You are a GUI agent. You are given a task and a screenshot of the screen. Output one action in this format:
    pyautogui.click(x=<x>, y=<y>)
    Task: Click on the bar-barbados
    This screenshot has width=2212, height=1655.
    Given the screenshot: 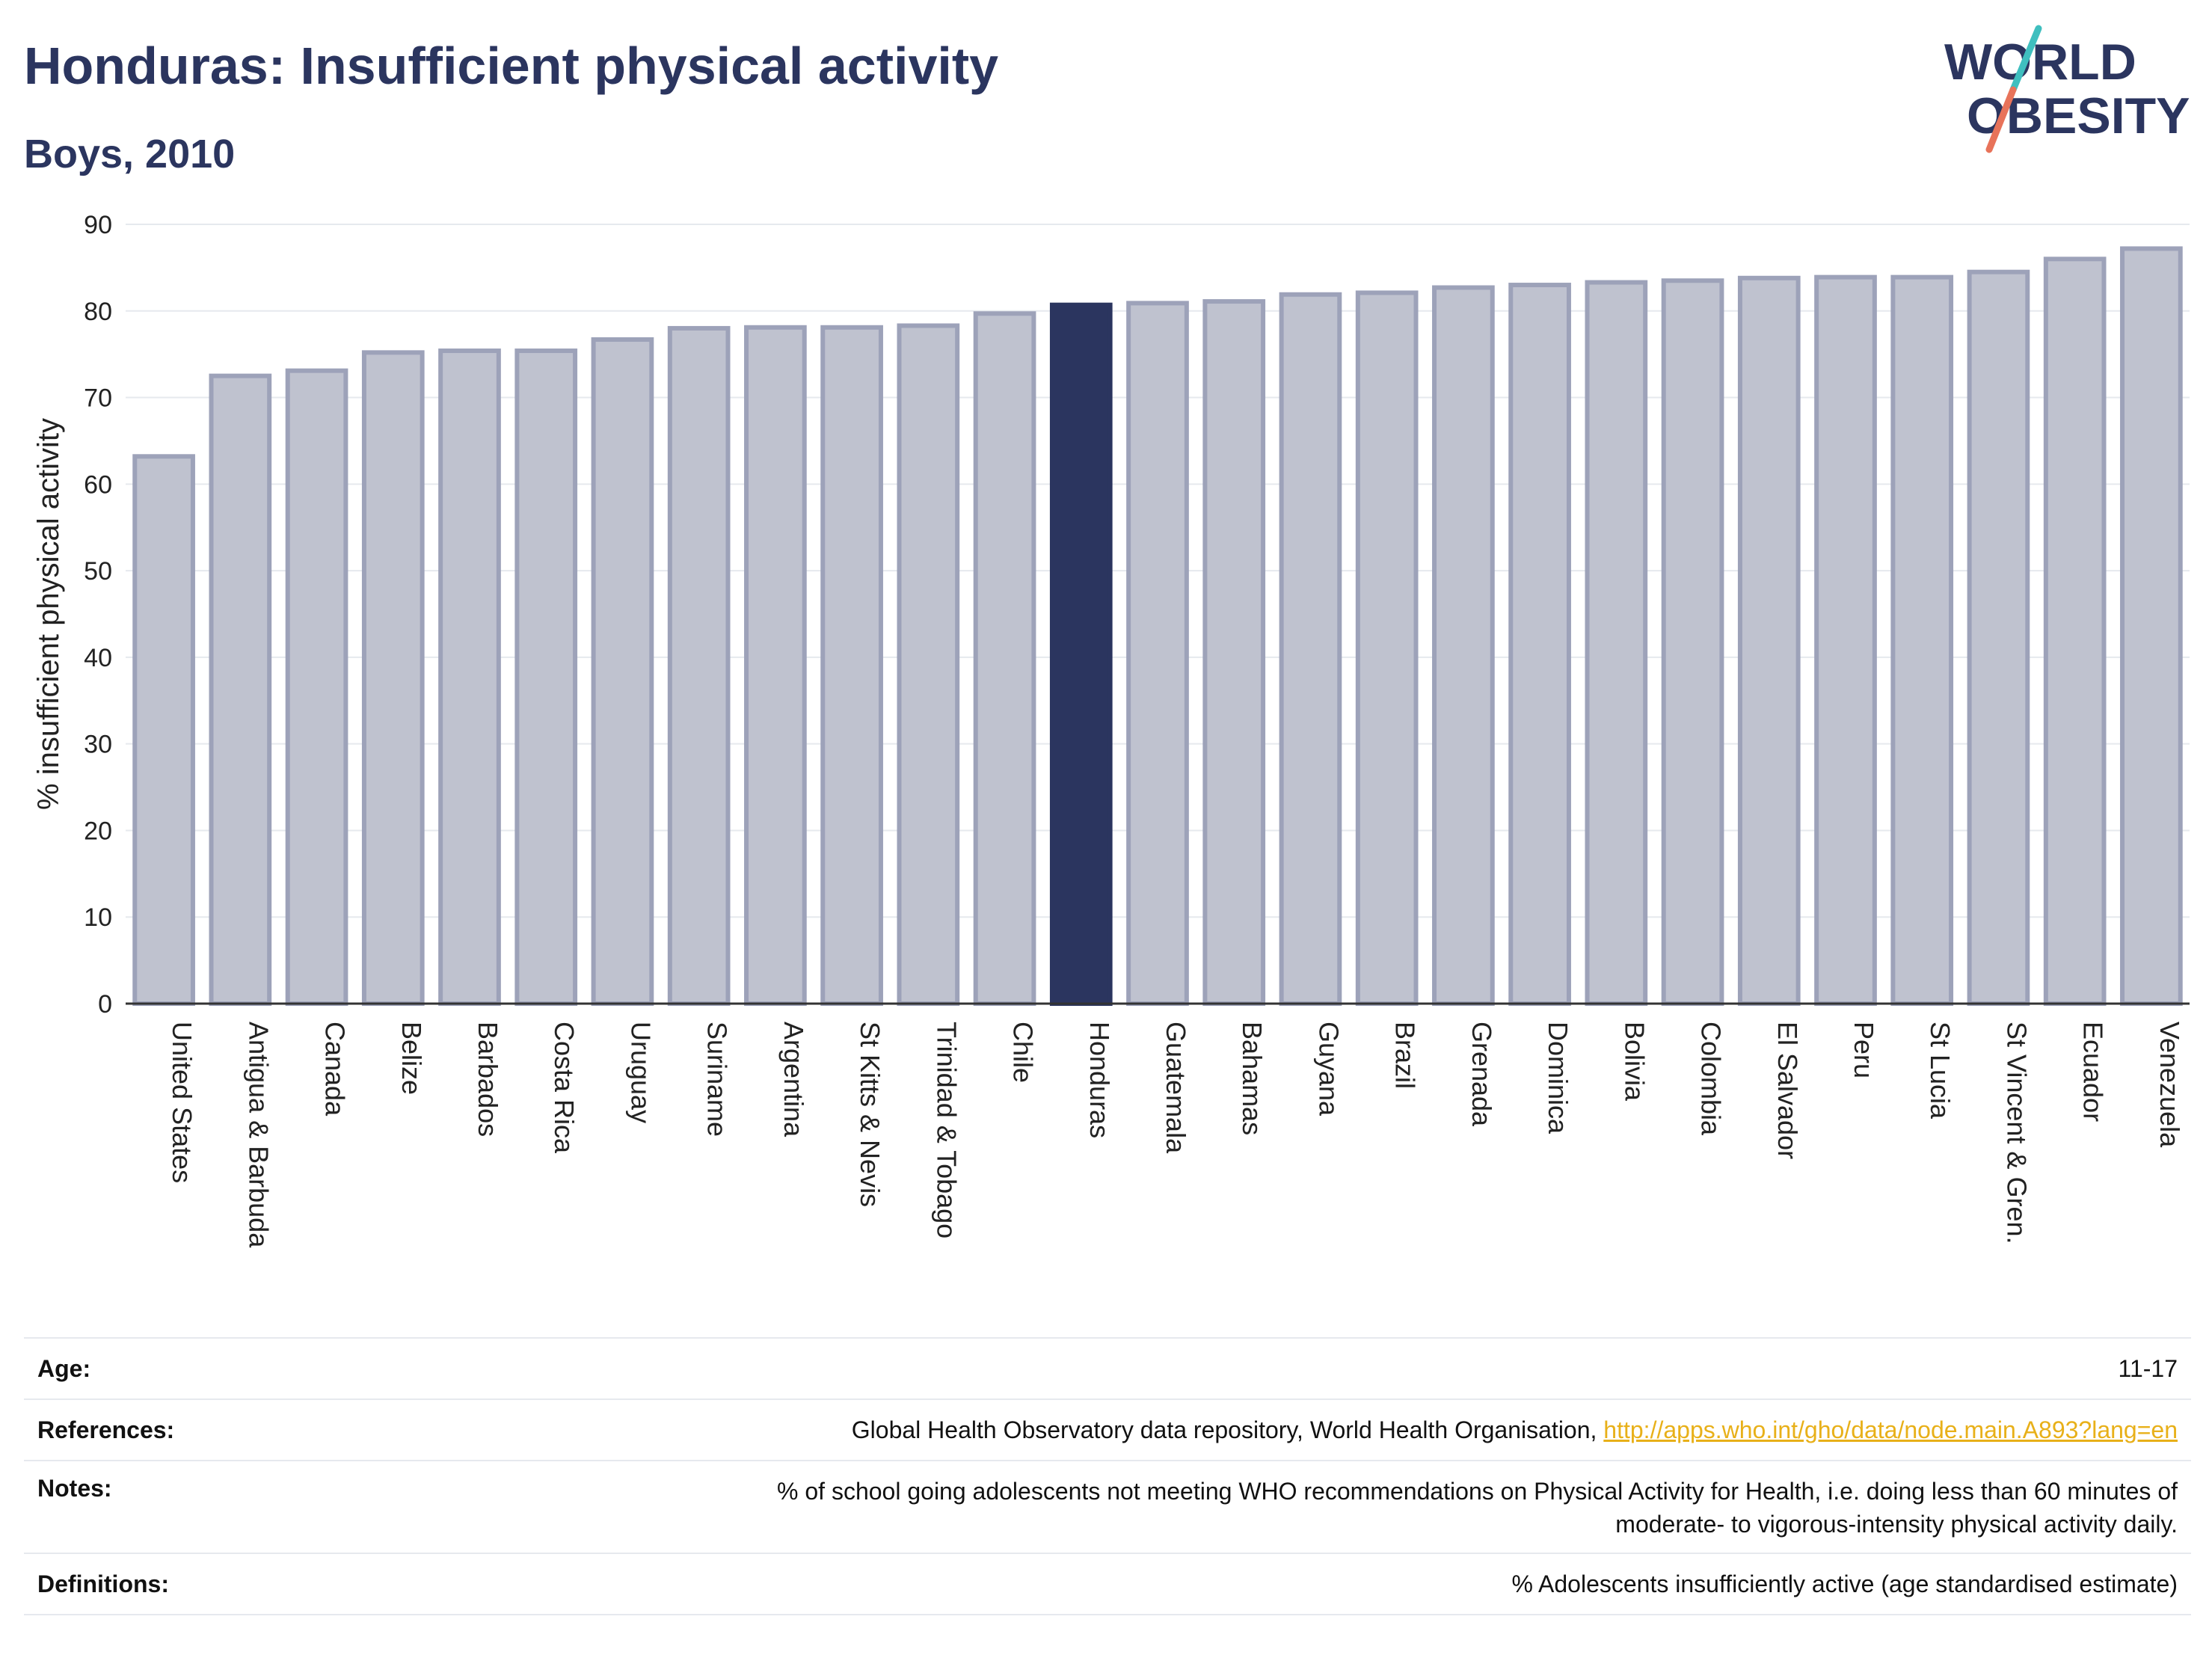 What is the action you would take?
    pyautogui.click(x=469, y=677)
    